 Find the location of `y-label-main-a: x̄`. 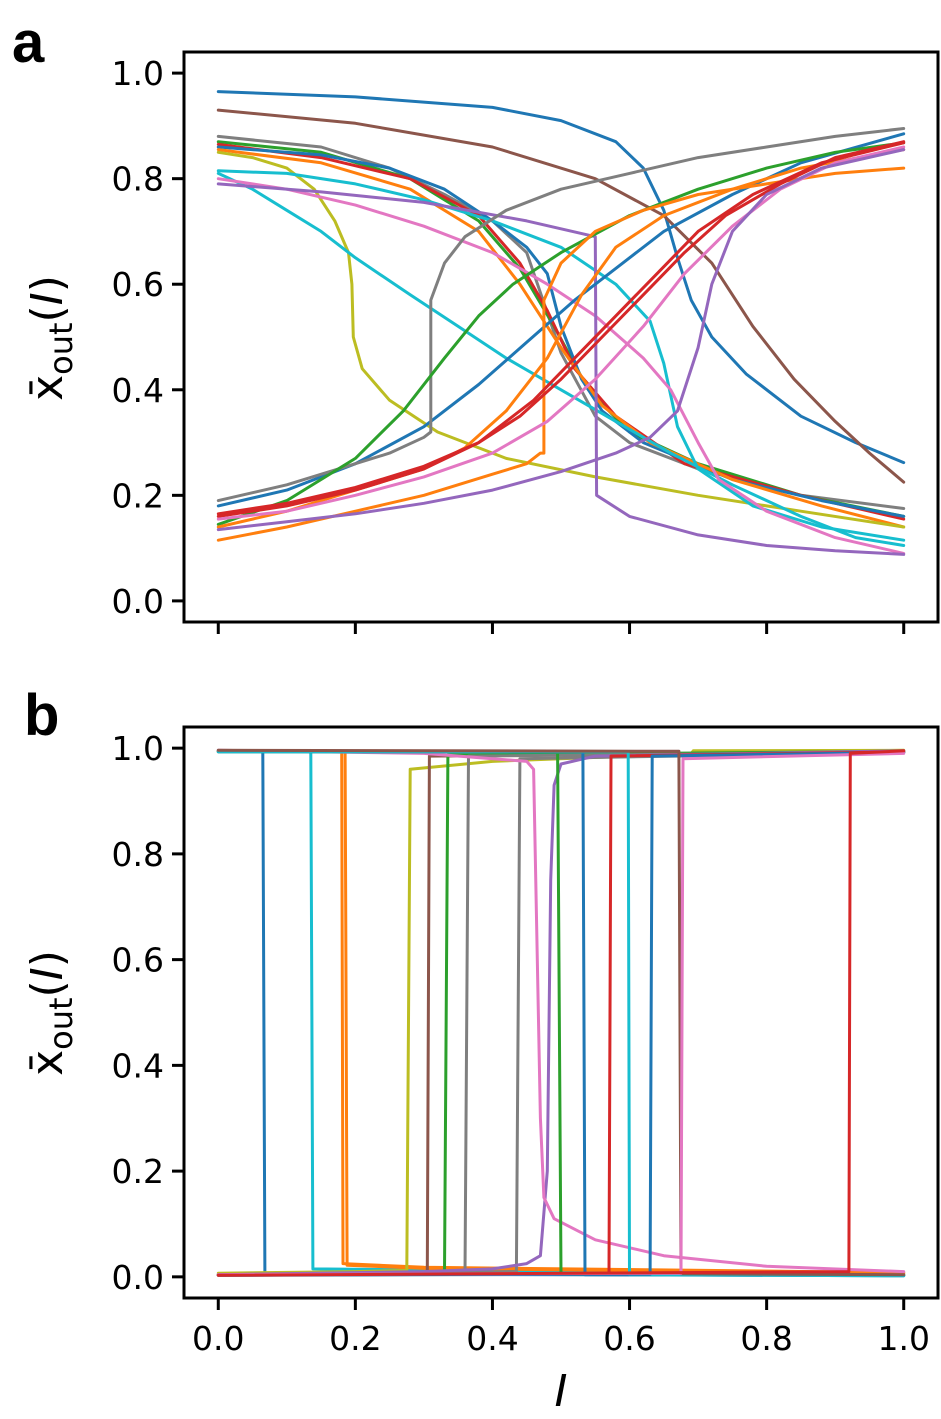

y-label-main-a: x̄ is located at coordinates (47, 388).